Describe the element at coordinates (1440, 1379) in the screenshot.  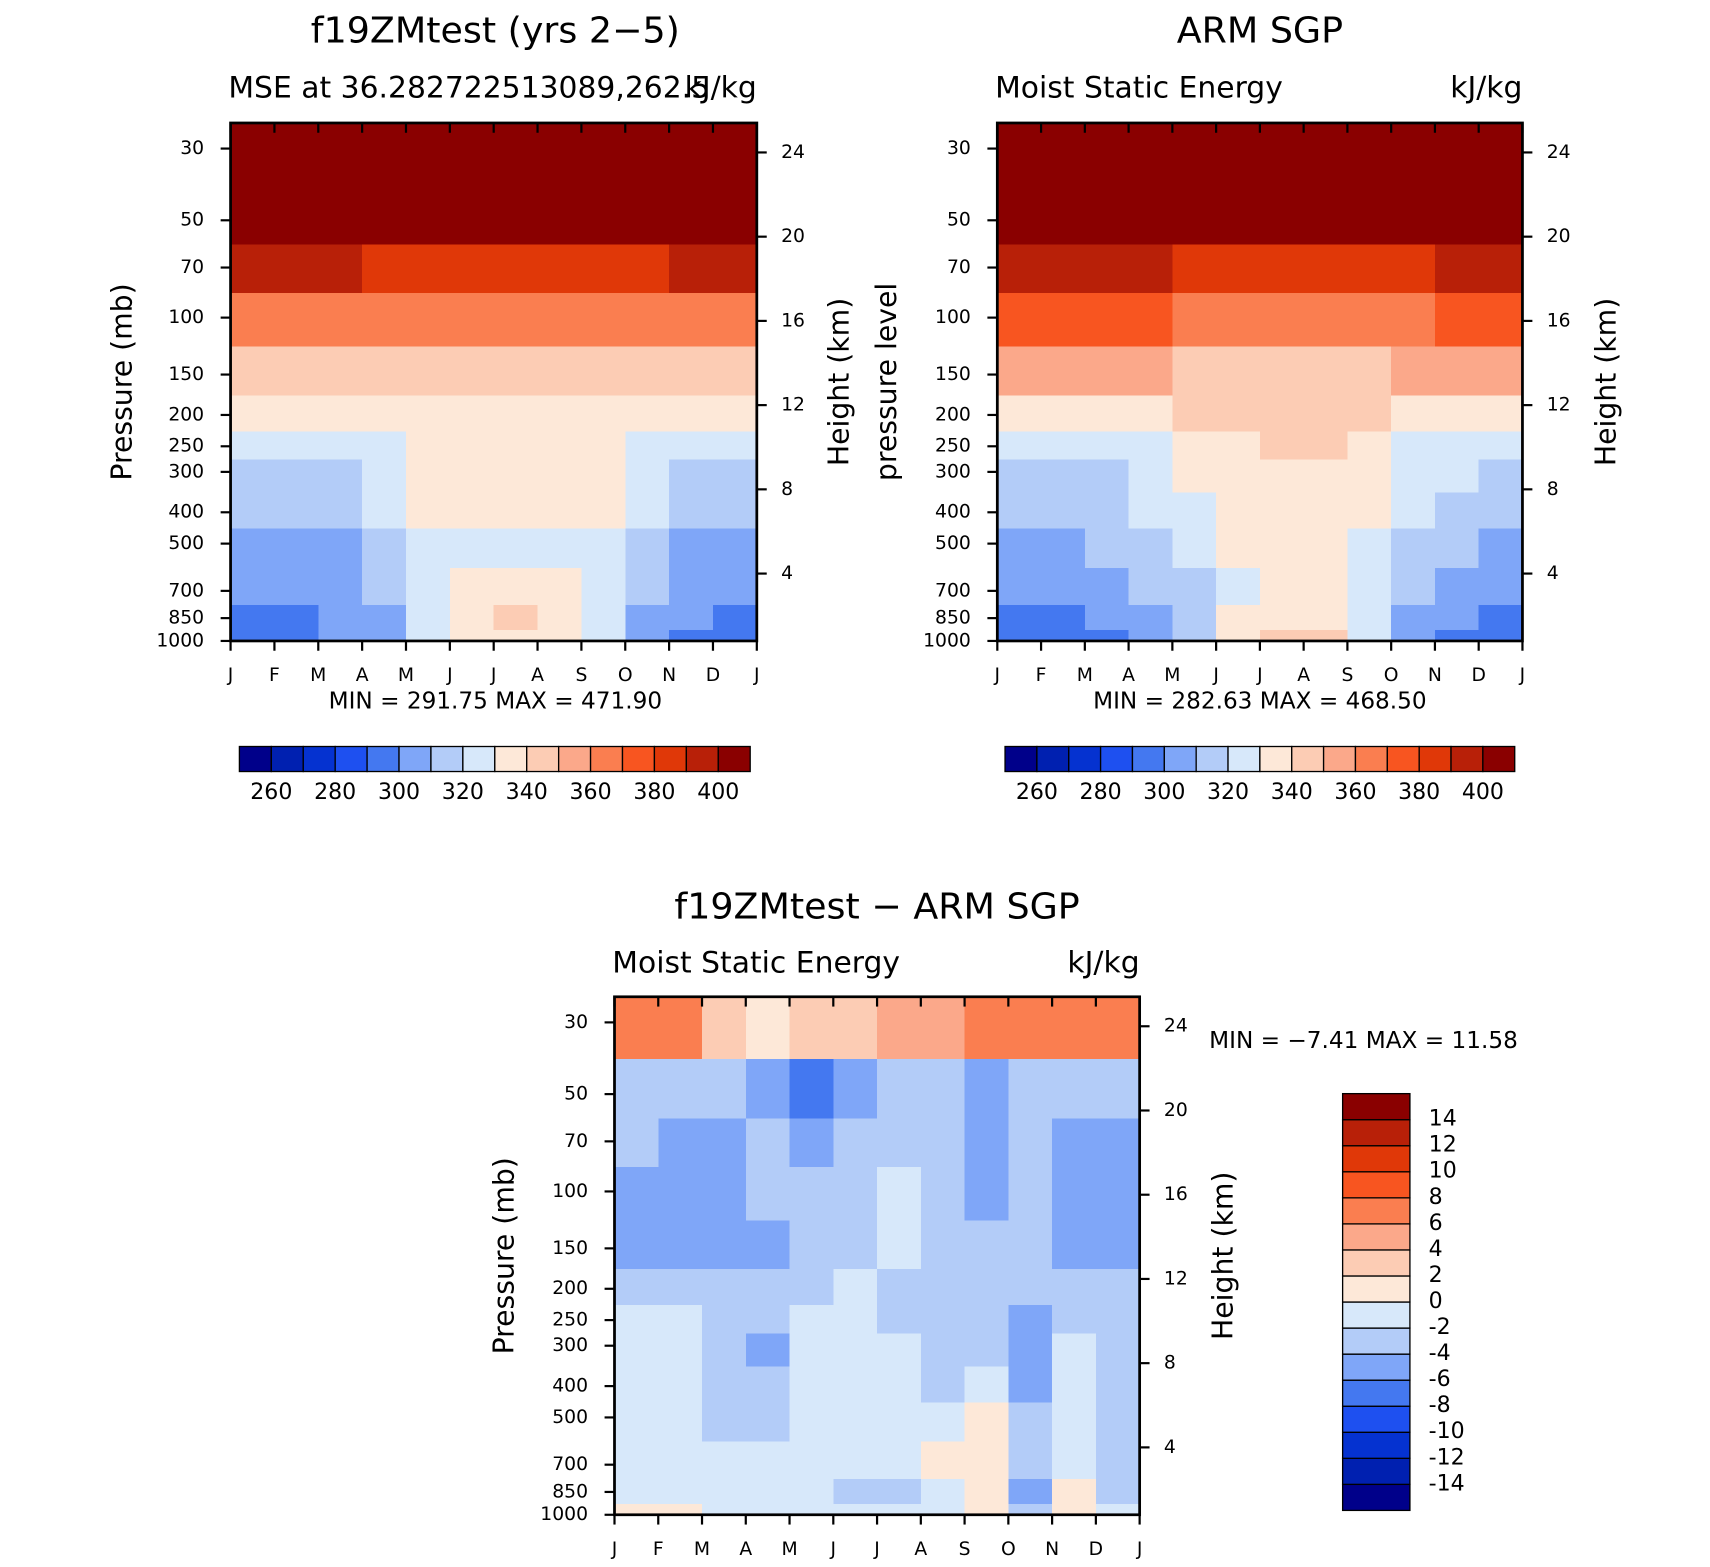
I see `colorbar-label: -6` at that location.